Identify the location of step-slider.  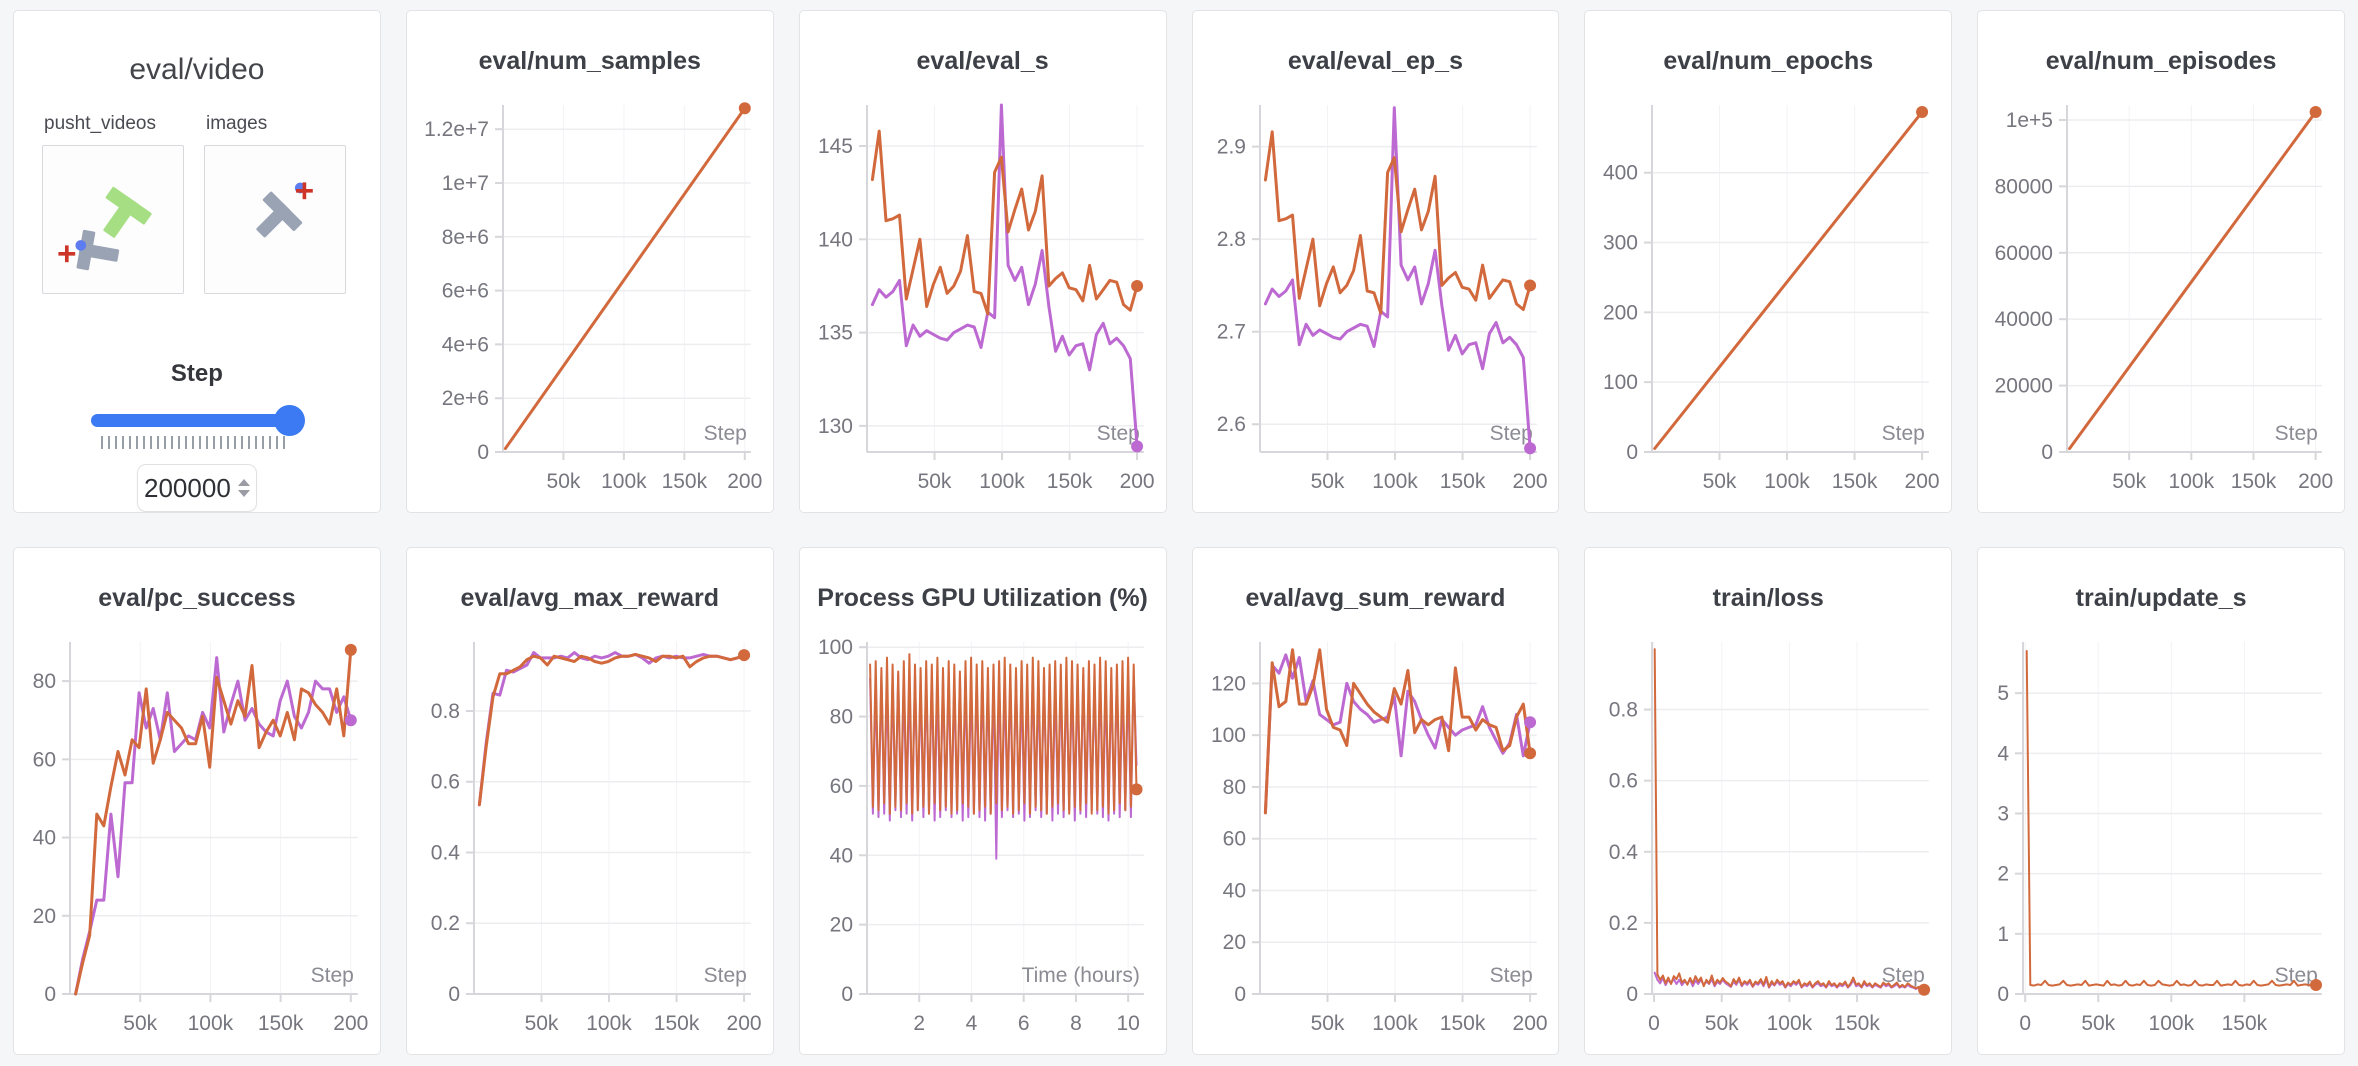
(197, 428).